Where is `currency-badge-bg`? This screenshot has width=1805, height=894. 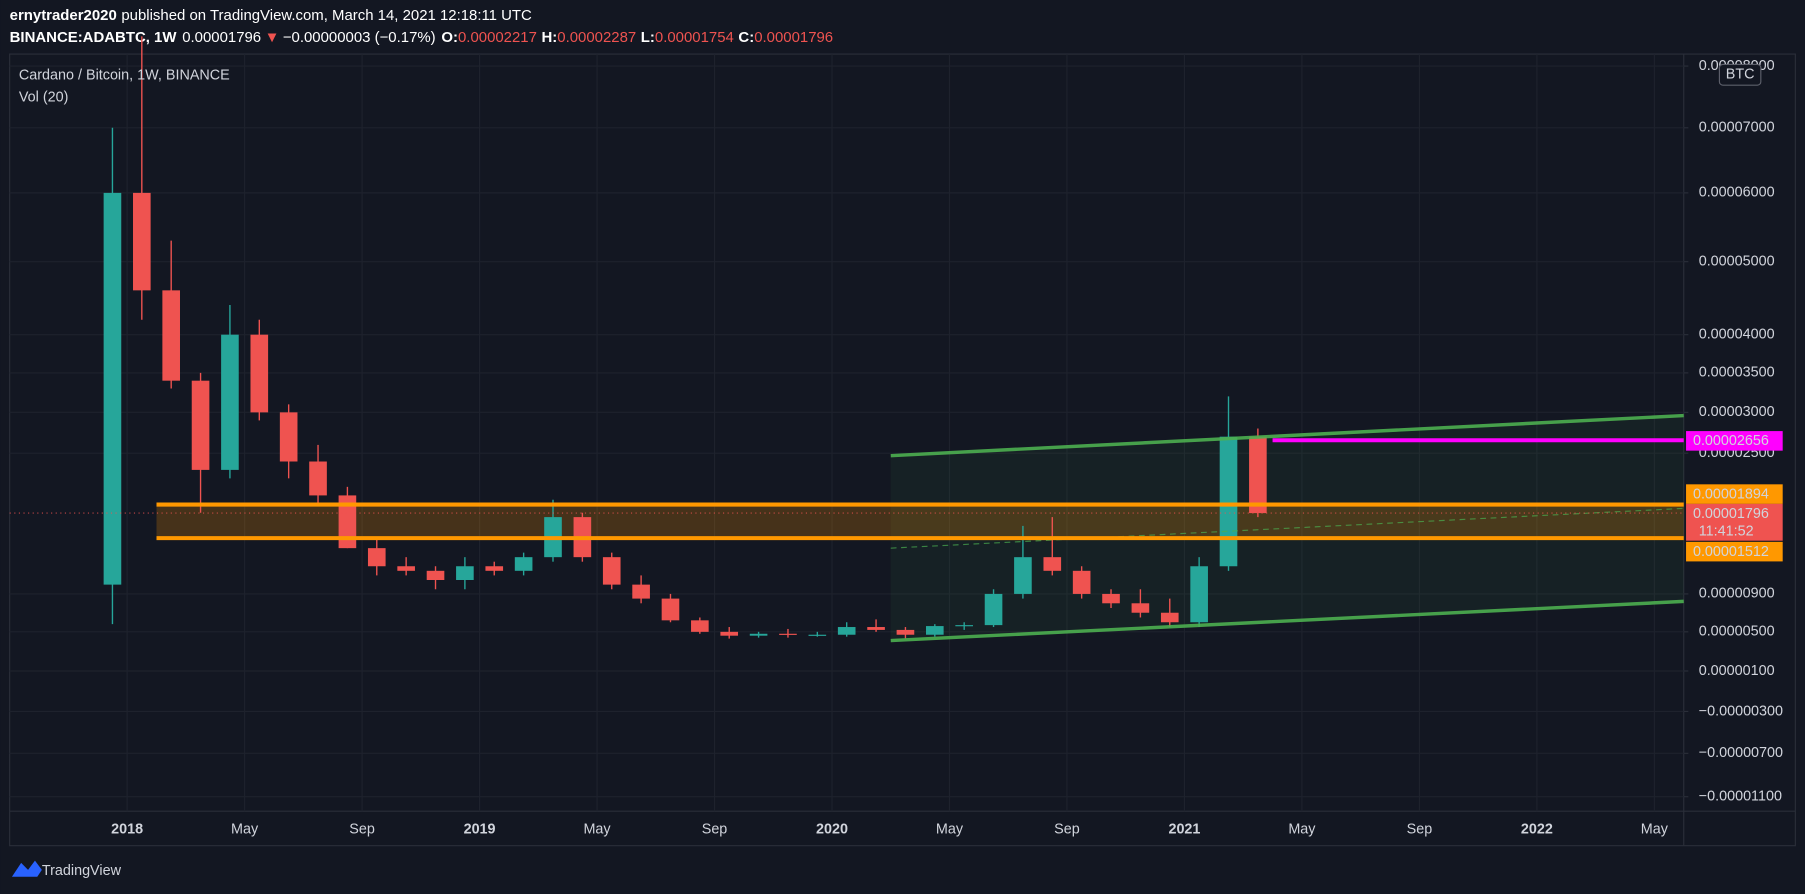
currency-badge-bg is located at coordinates (1740, 74).